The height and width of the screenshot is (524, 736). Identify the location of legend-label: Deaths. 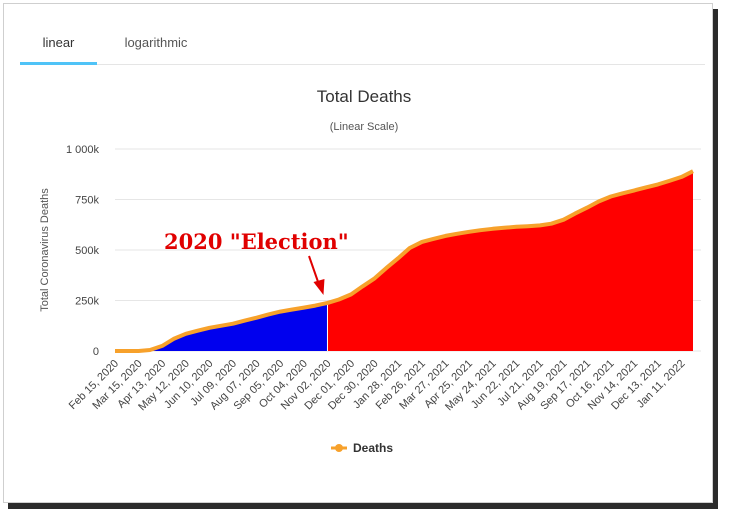
(373, 448).